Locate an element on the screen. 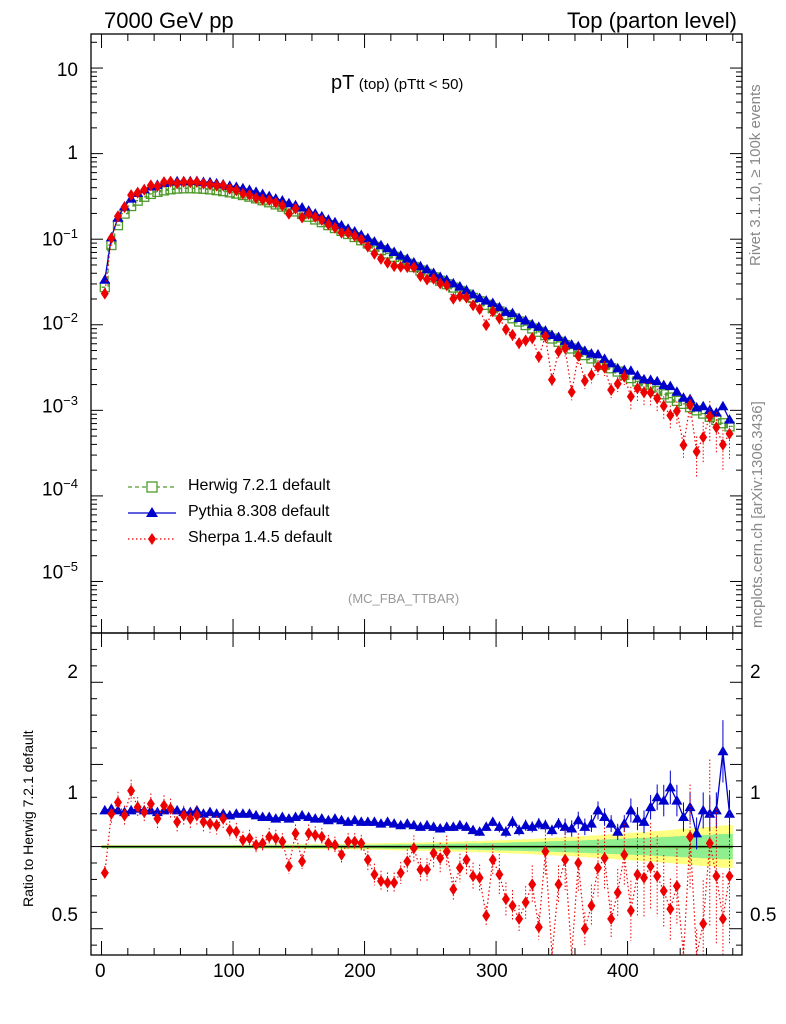 The height and width of the screenshot is (1024, 786). xtick-label-100: 100 is located at coordinates (229, 971).